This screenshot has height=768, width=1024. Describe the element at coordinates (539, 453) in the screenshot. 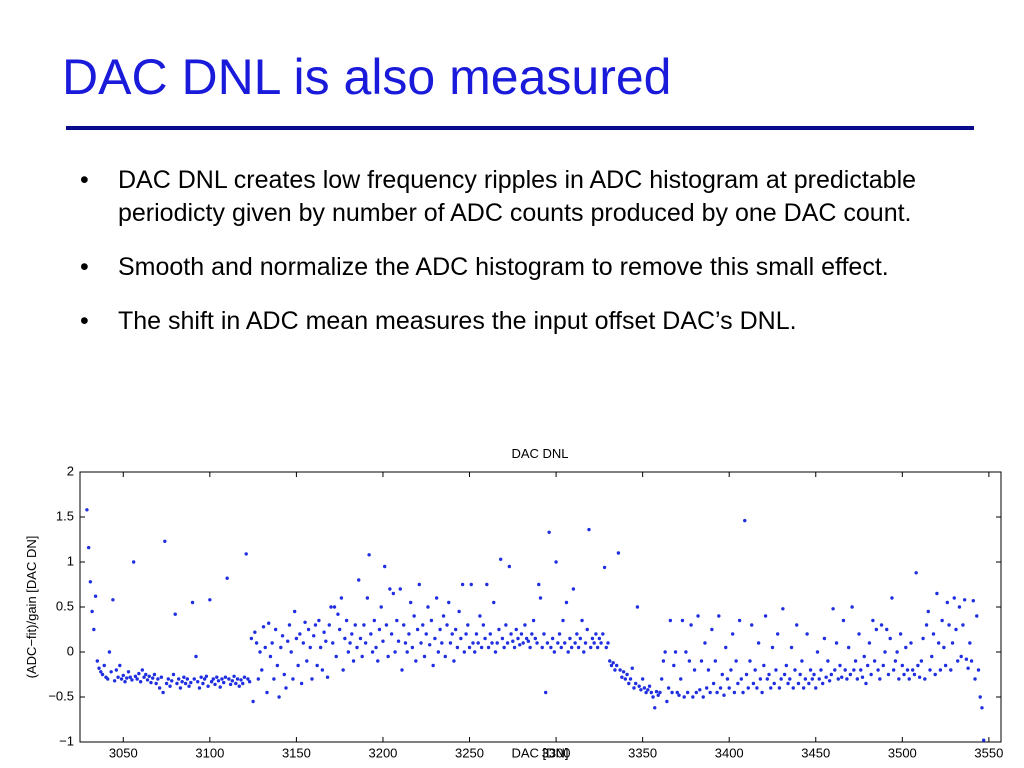

I see `chart-title: DAC DNL` at that location.